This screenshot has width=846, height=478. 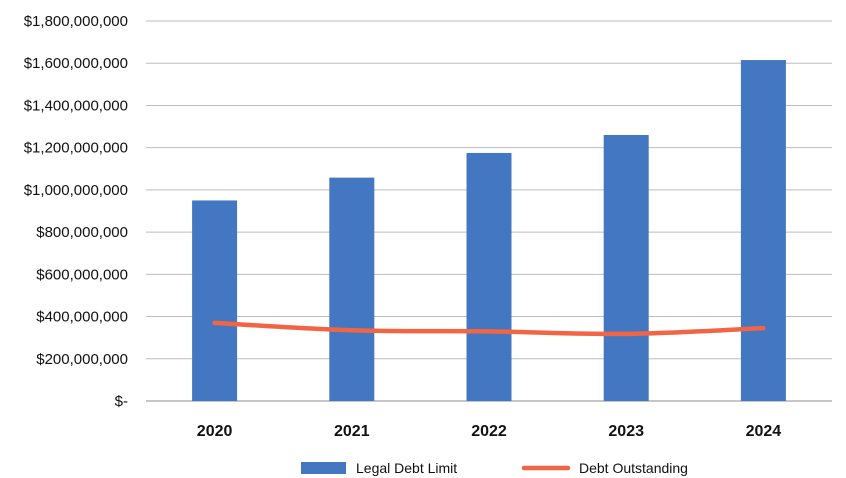 What do you see at coordinates (76, 63) in the screenshot?
I see `y-tick-label: $1,600,000,000` at bounding box center [76, 63].